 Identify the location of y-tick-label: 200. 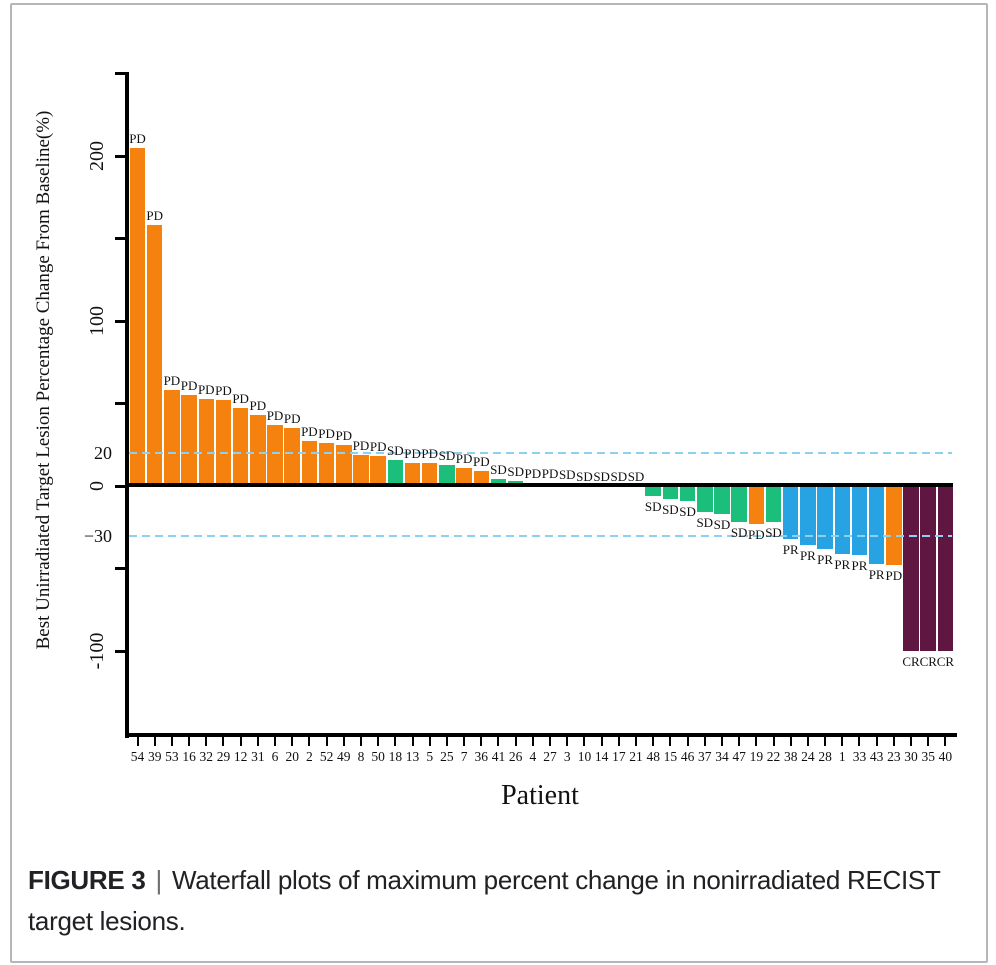
(97, 156).